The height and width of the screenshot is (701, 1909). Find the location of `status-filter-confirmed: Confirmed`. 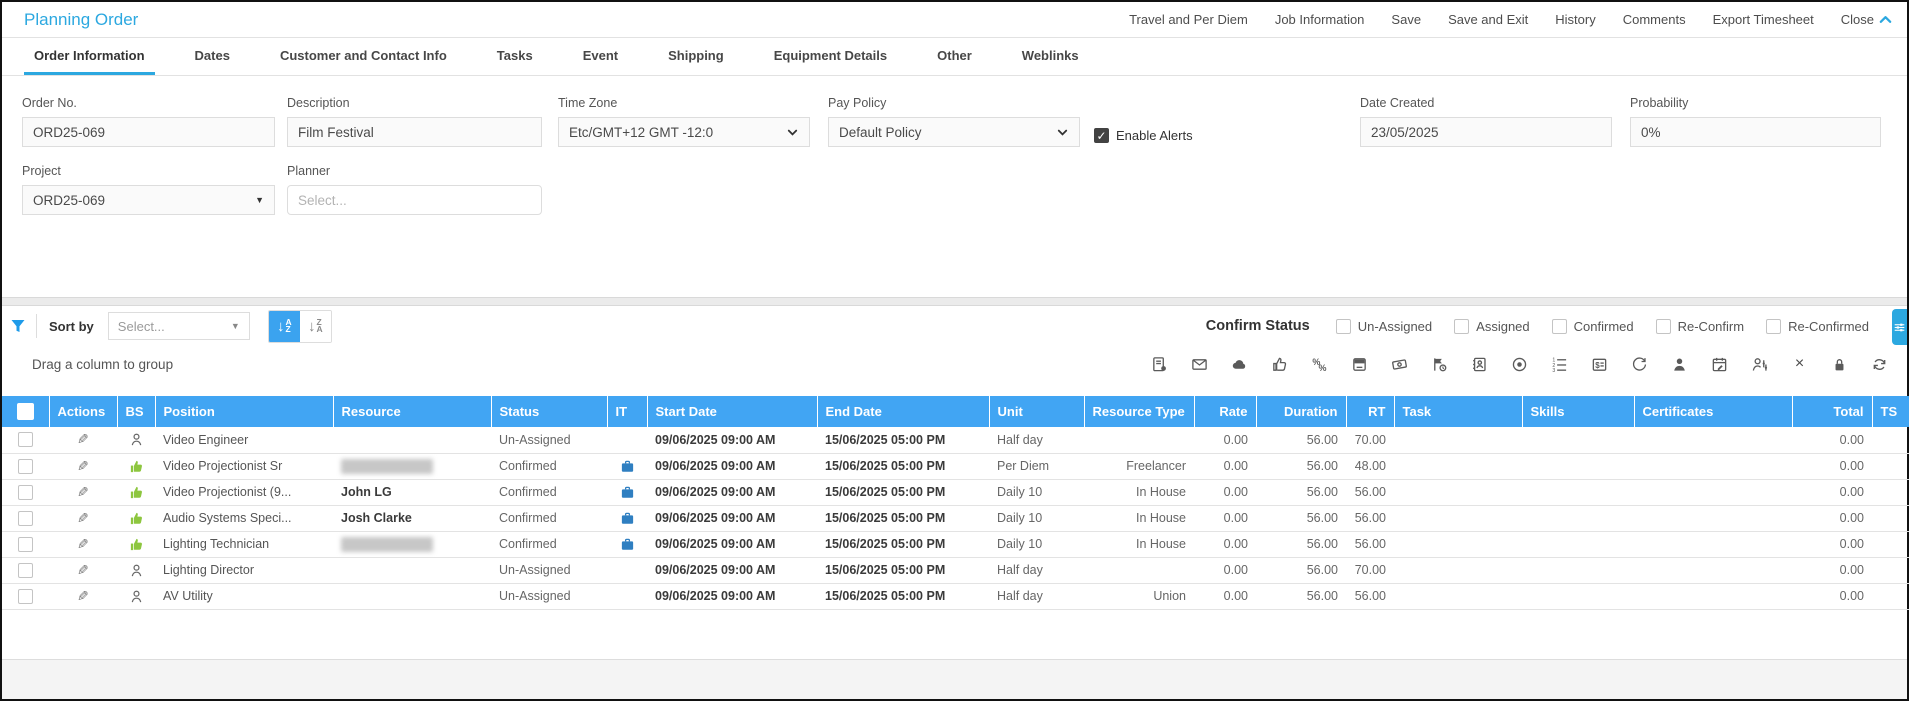

status-filter-confirmed: Confirmed is located at coordinates (1592, 326).